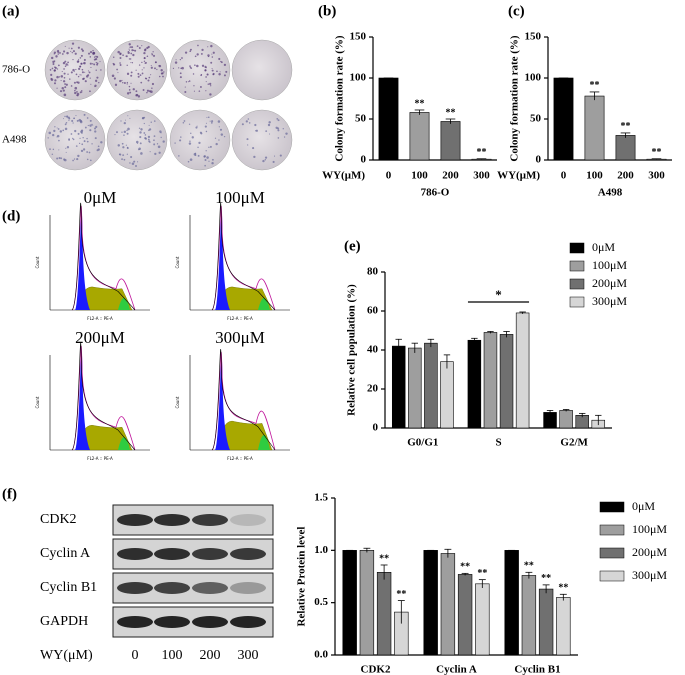 This screenshot has height=675, width=685. I want to click on dose: 300, so click(248, 655).